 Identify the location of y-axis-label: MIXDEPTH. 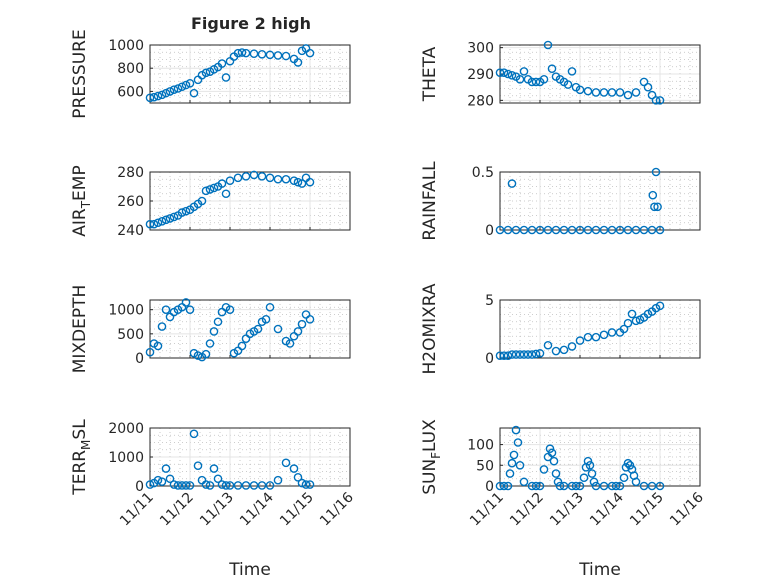
(80, 329).